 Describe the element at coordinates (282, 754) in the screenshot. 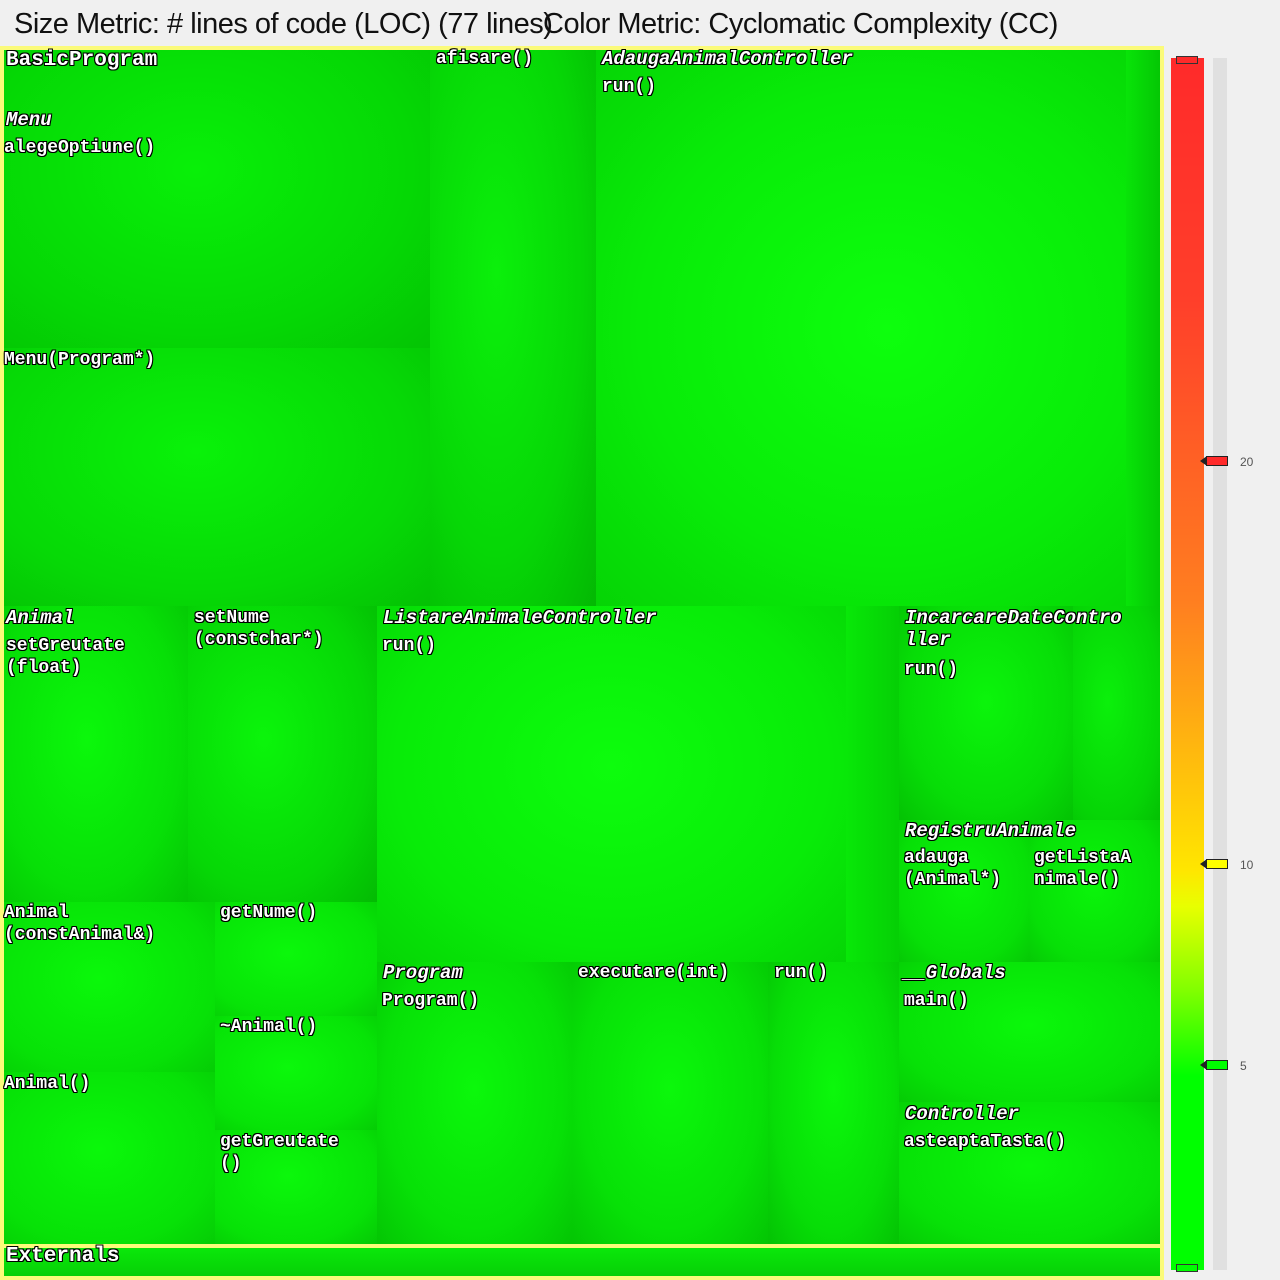

I see `cell-setnume` at that location.